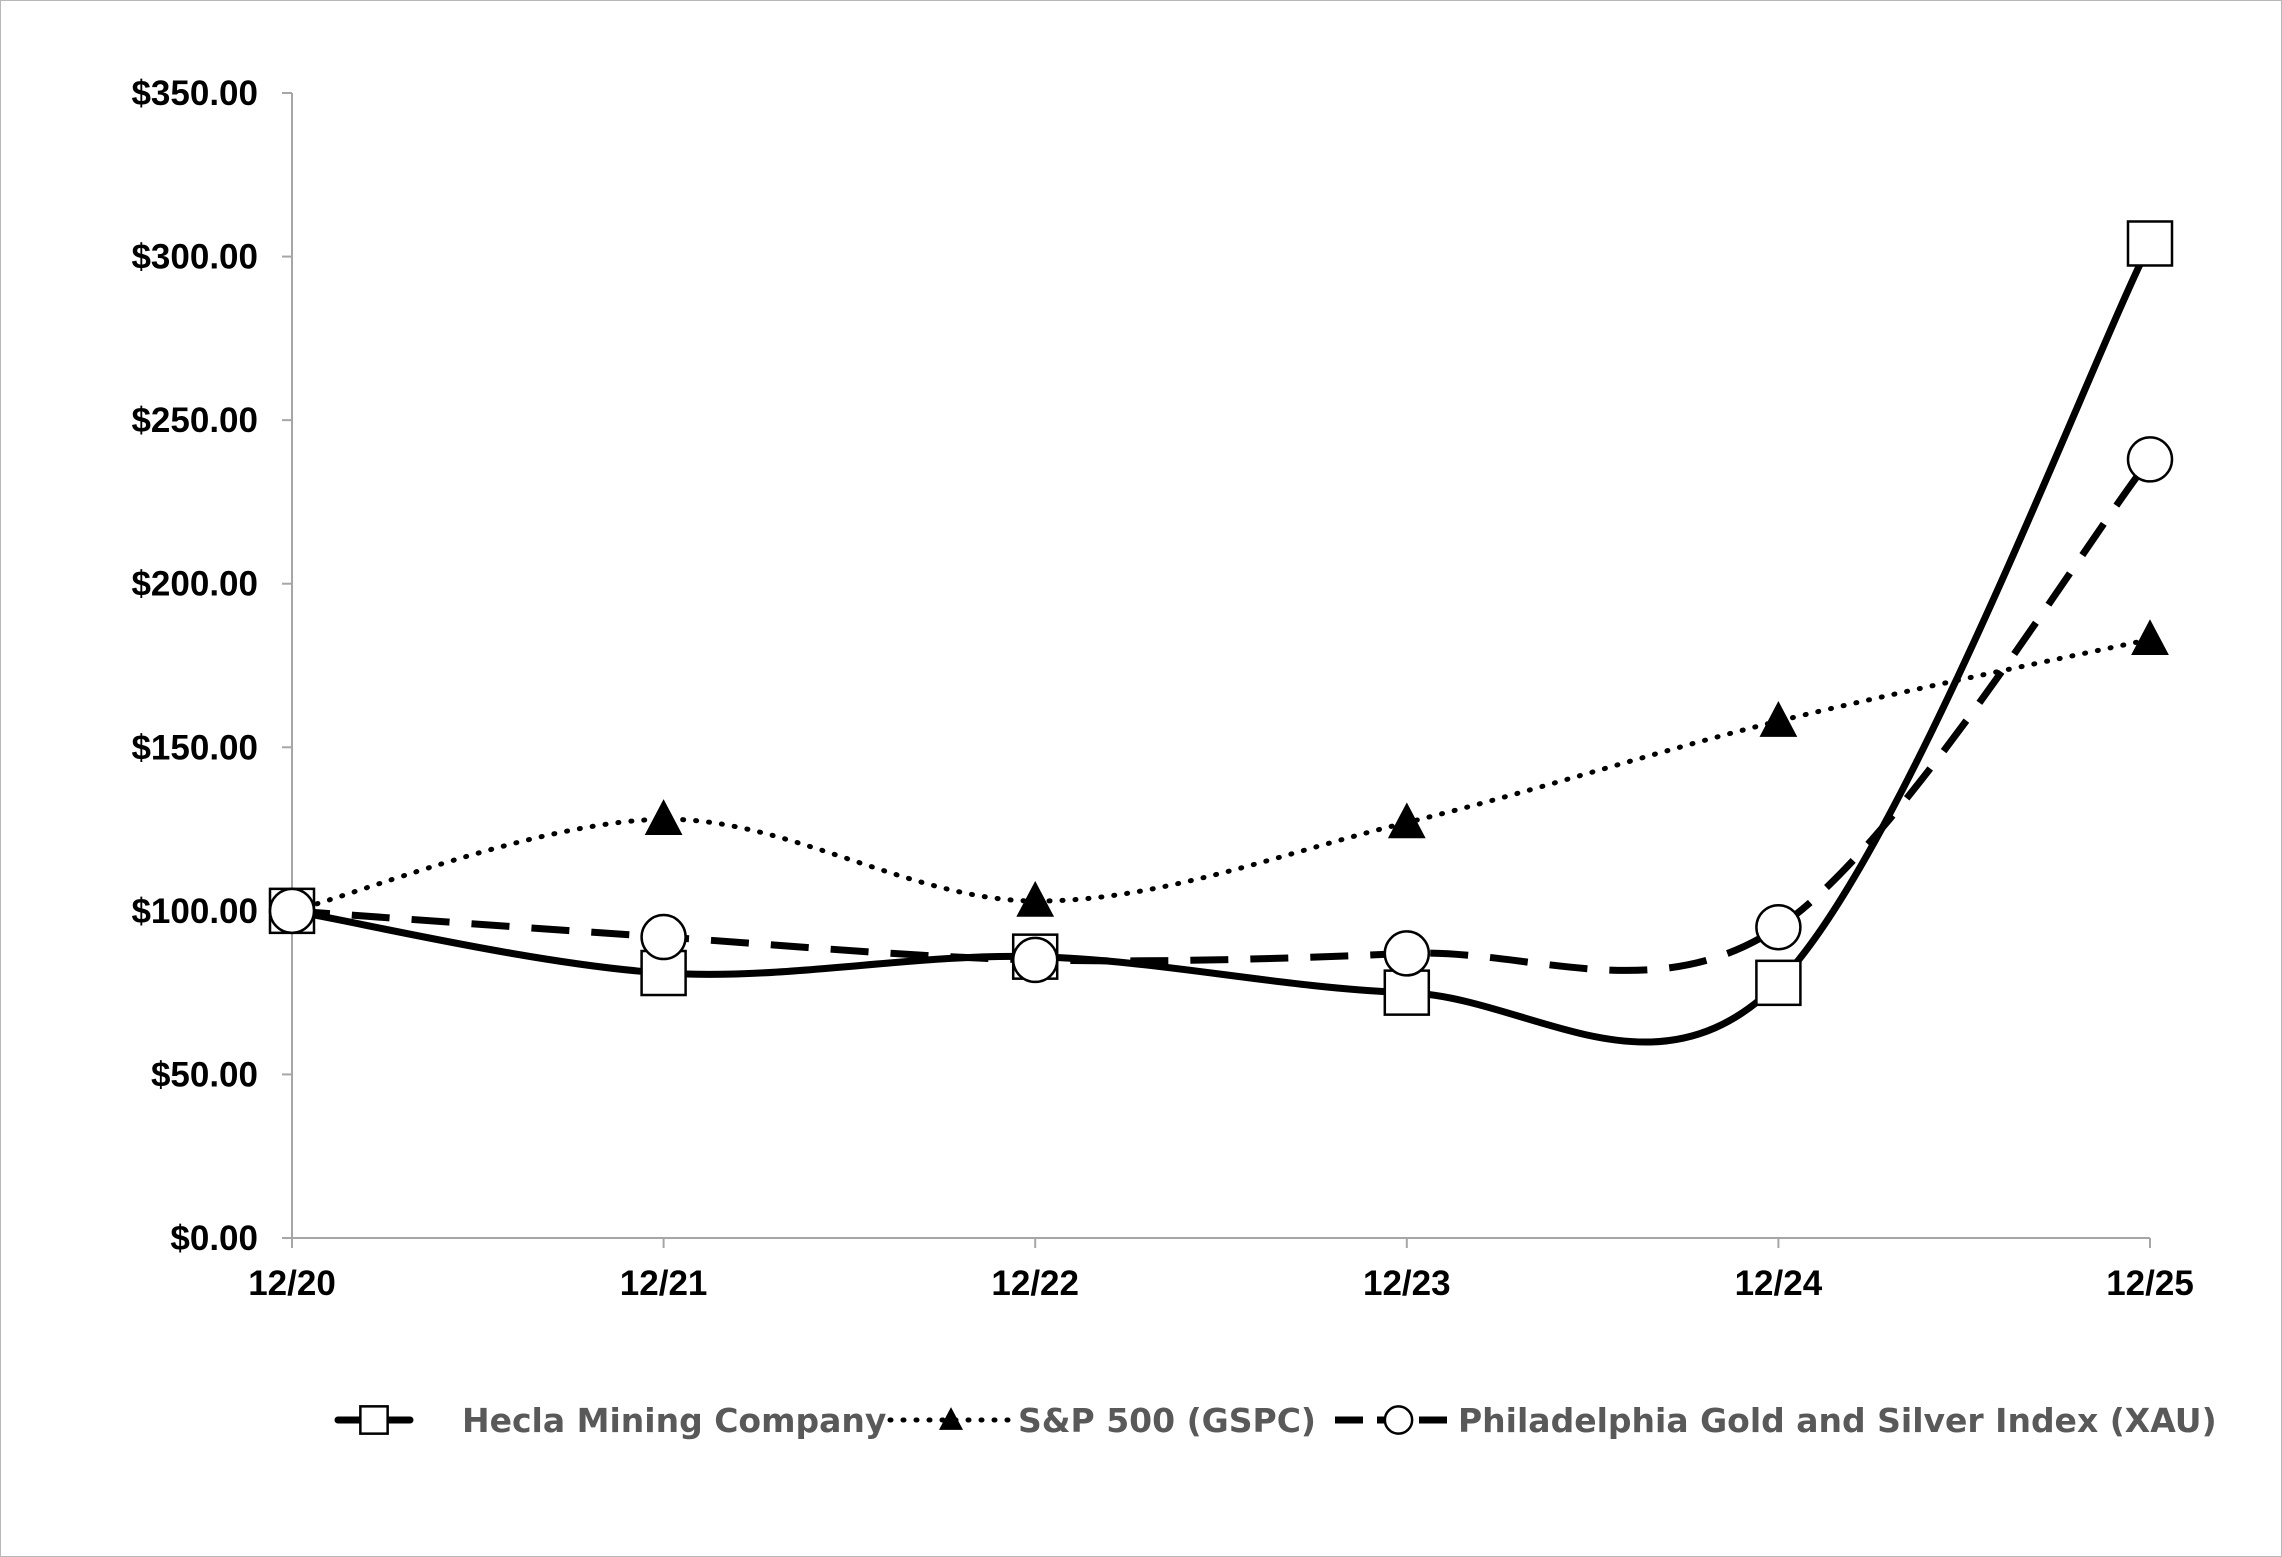  Describe the element at coordinates (1407, 1283) in the screenshot. I see `x-tick-label: 12/23` at that location.